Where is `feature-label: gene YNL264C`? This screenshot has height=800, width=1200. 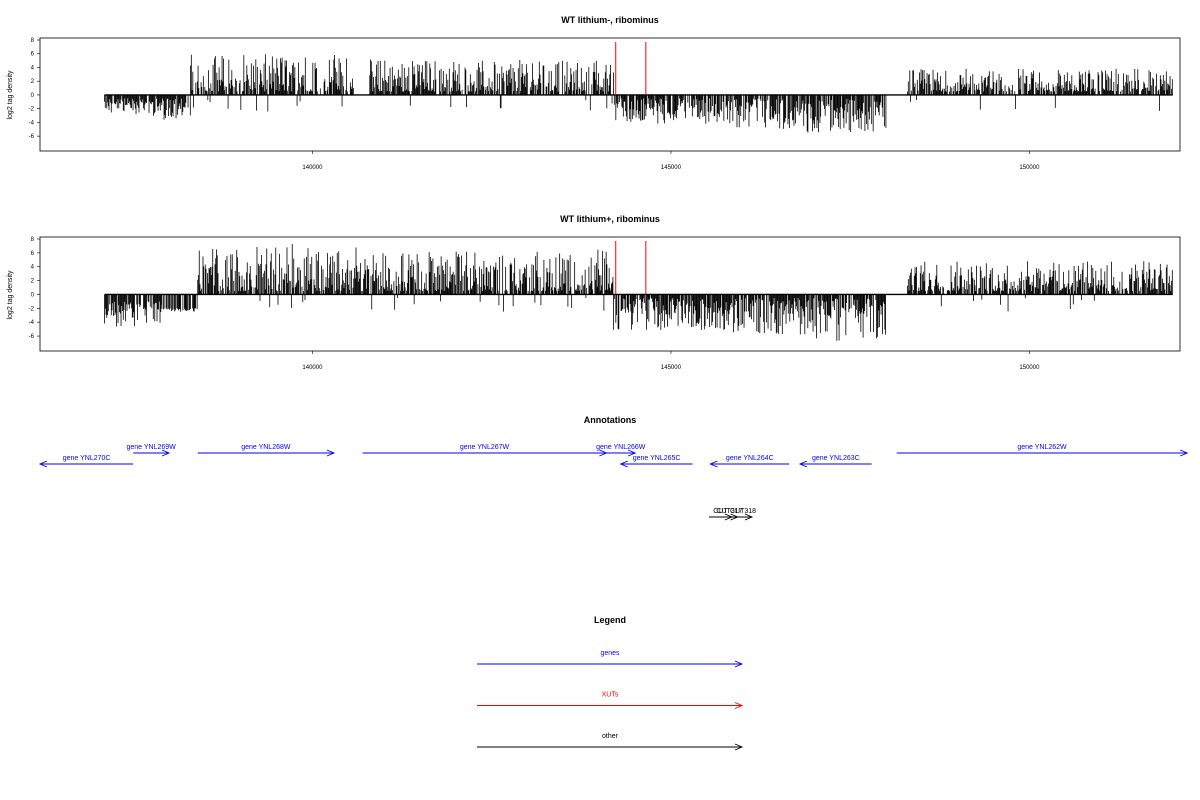 feature-label: gene YNL264C is located at coordinates (750, 458).